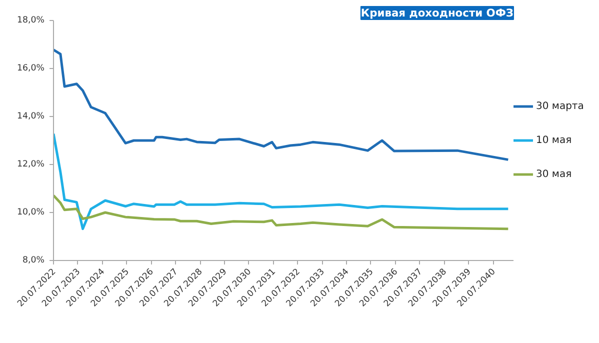 Image resolution: width=599 pixels, height=343 pixels. What do you see at coordinates (30, 165) in the screenshot?
I see `y-tick-label: 12,0%` at bounding box center [30, 165].